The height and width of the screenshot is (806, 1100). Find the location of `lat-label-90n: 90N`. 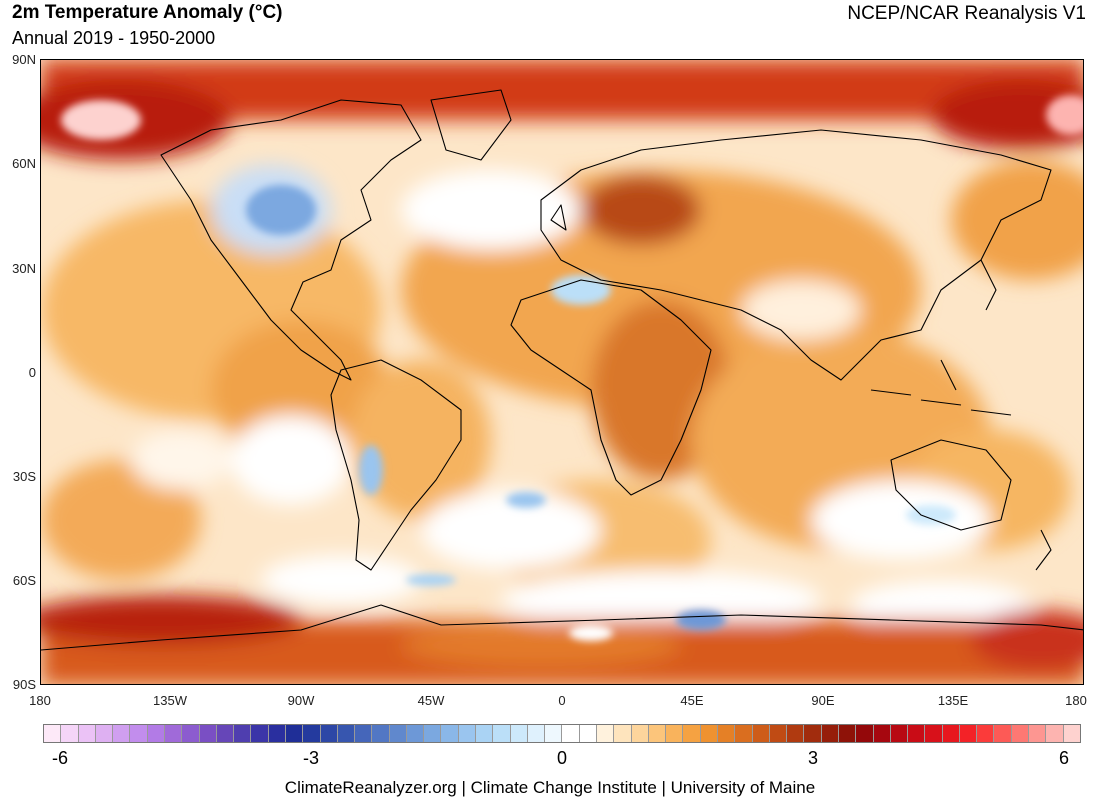

lat-label-90n: 90N is located at coordinates (24, 59).